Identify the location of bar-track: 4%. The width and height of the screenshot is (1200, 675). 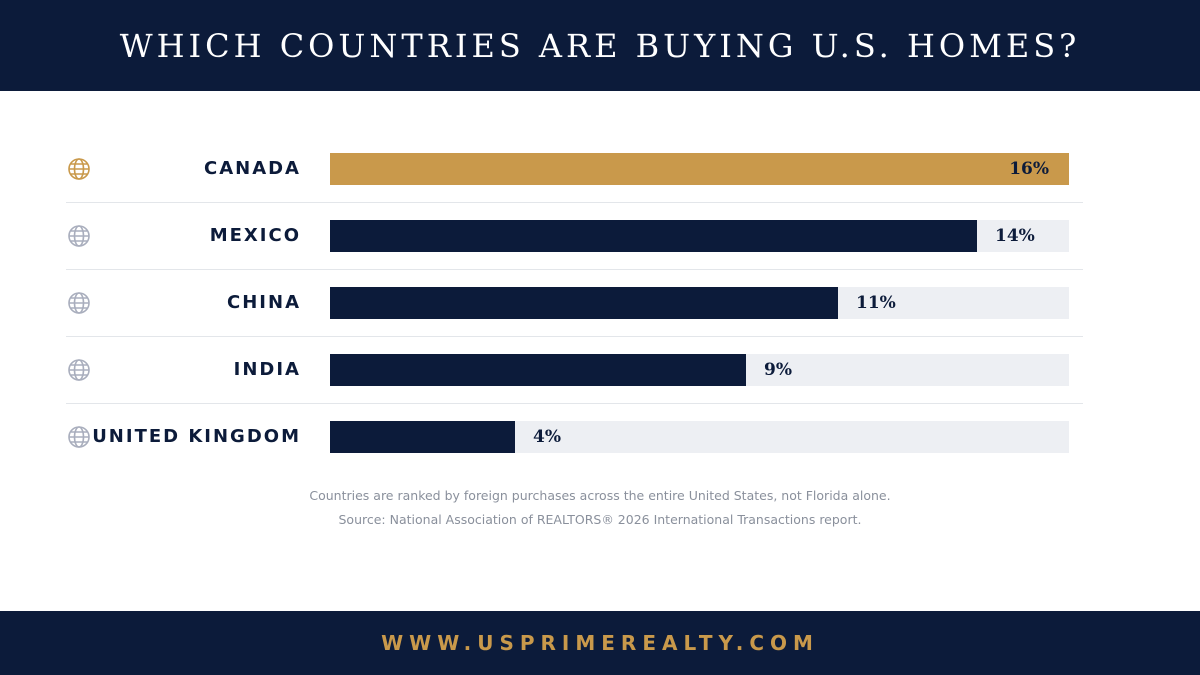
(699, 437).